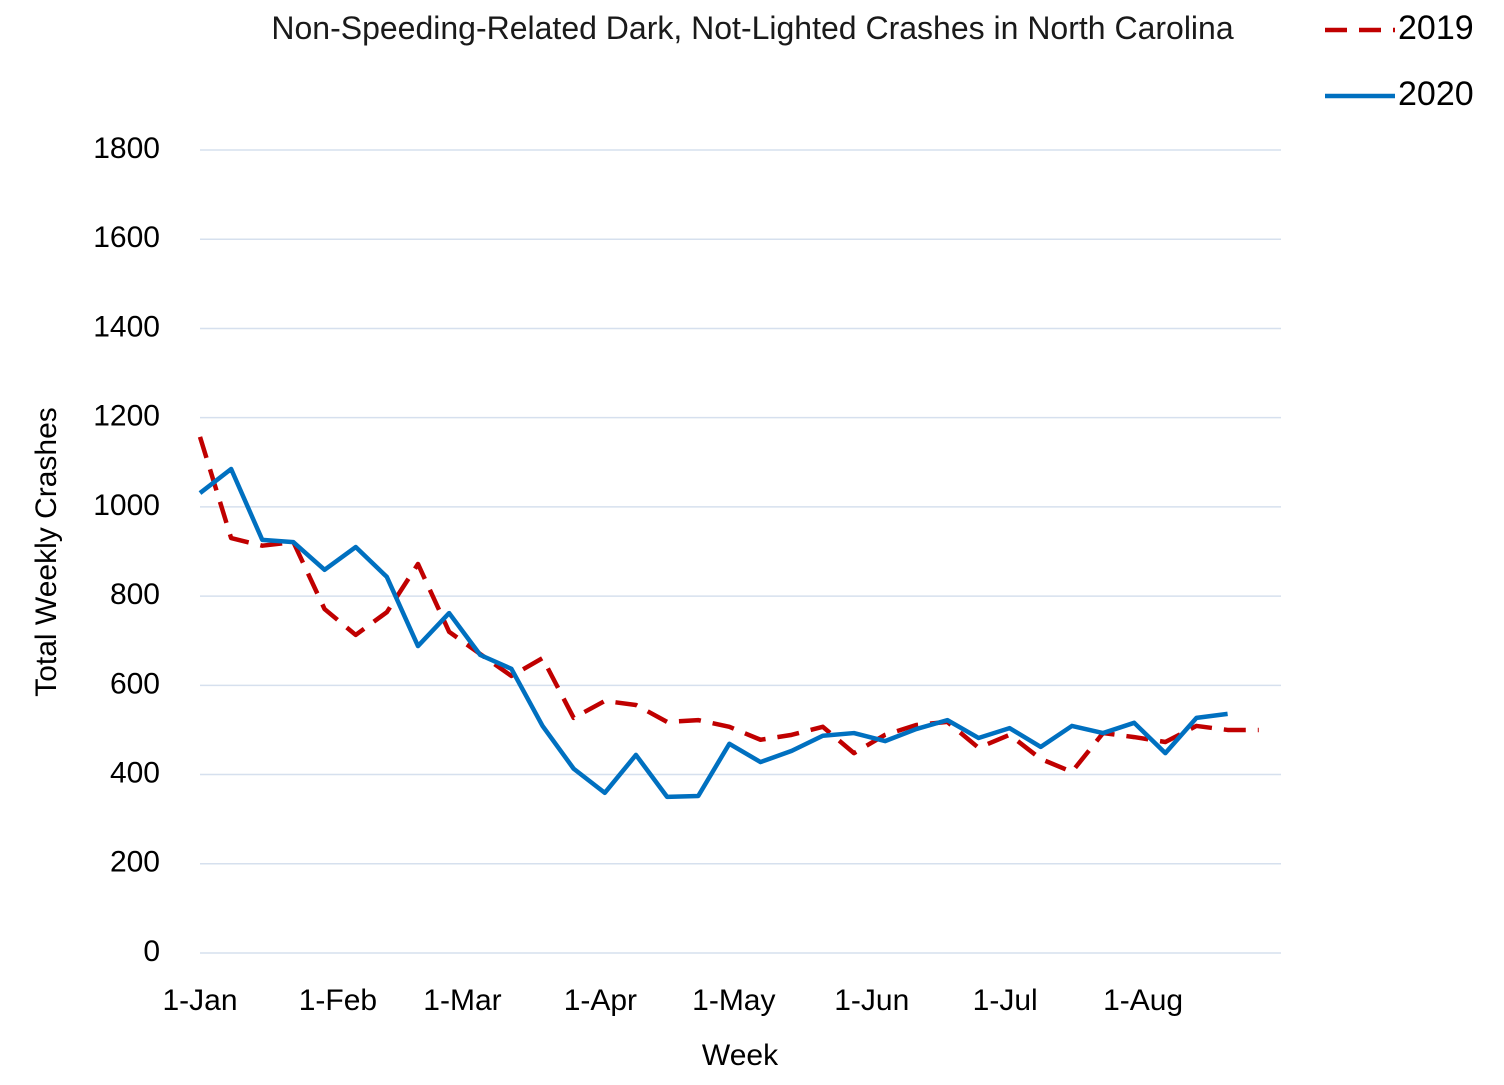 This screenshot has height=1085, width=1504. What do you see at coordinates (871, 1000) in the screenshot?
I see `x-tick-label: 1-Jun` at bounding box center [871, 1000].